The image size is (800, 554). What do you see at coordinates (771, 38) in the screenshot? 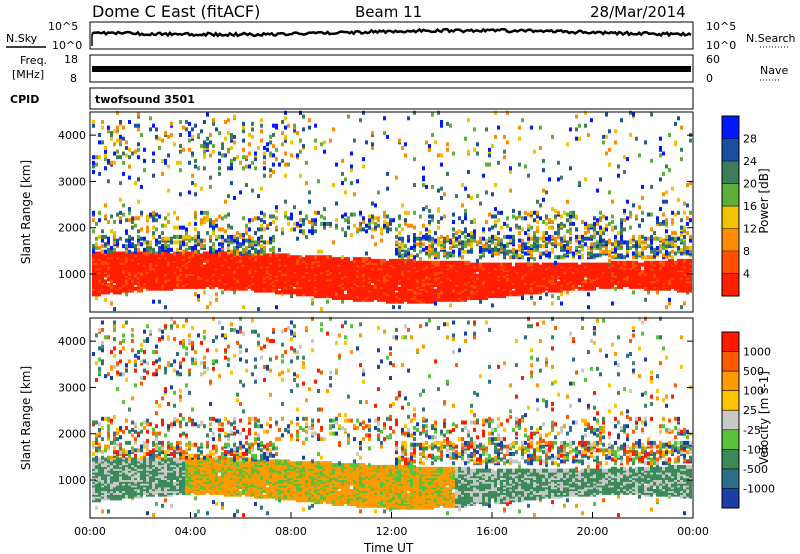
I see `nsearch-label: N.Search` at bounding box center [771, 38].